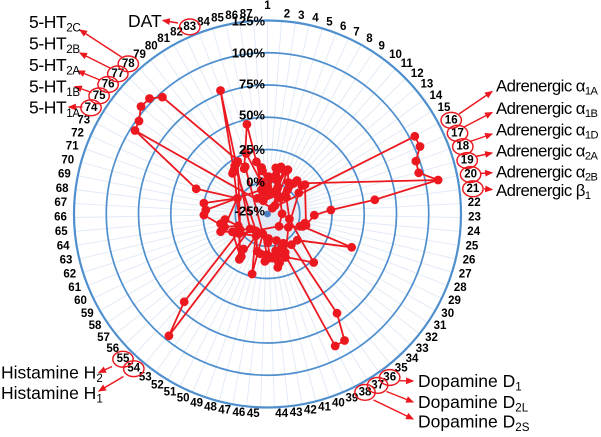  What do you see at coordinates (252, 149) in the screenshot?
I see `svg-text: 25%` at bounding box center [252, 149].